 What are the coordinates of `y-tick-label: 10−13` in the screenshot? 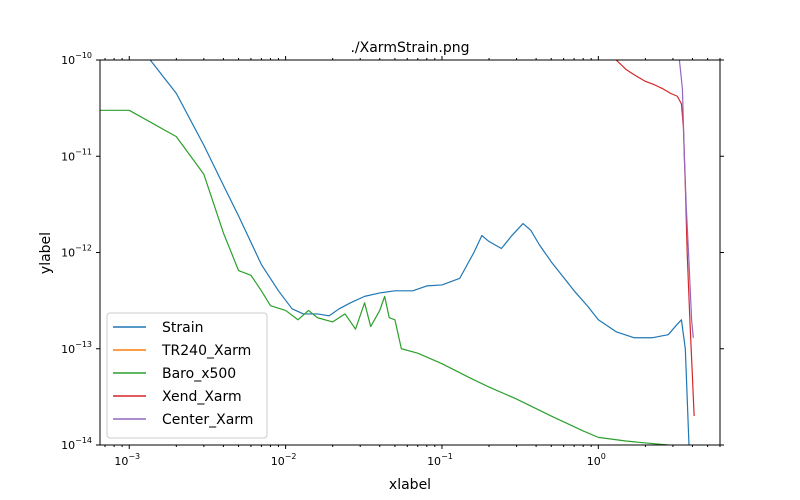 It's located at (76, 348).